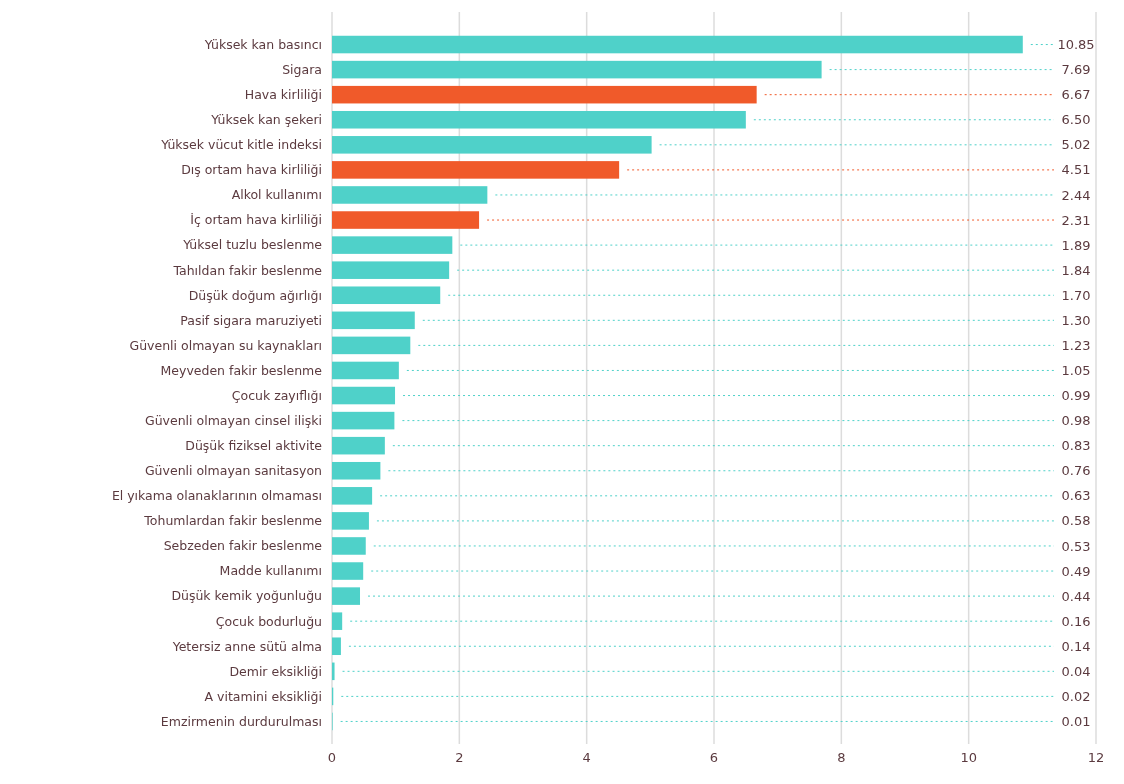 The width and height of the screenshot is (1124, 784). I want to click on data-label: 0.63, so click(1076, 496).